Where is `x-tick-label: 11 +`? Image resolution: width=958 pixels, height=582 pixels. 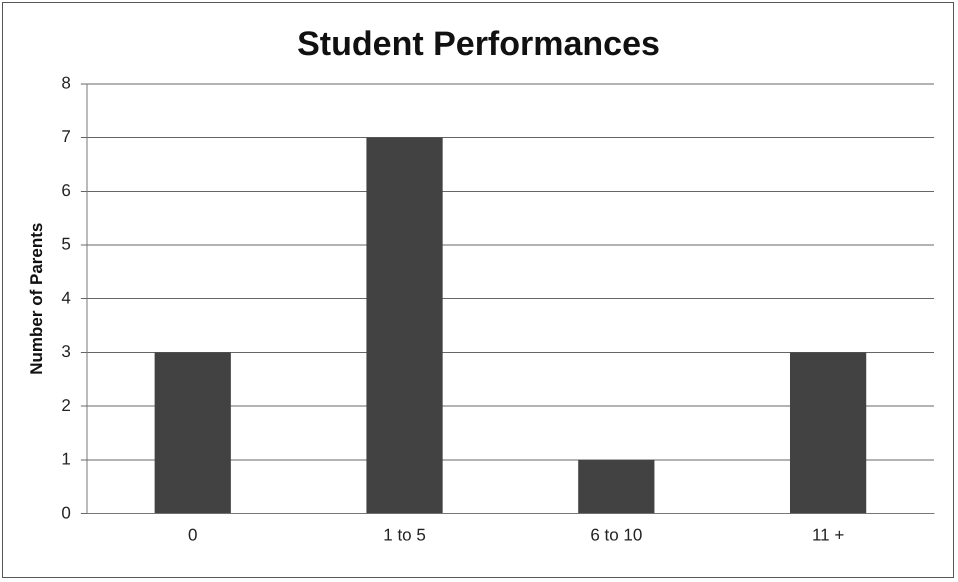 x-tick-label: 11 + is located at coordinates (828, 534).